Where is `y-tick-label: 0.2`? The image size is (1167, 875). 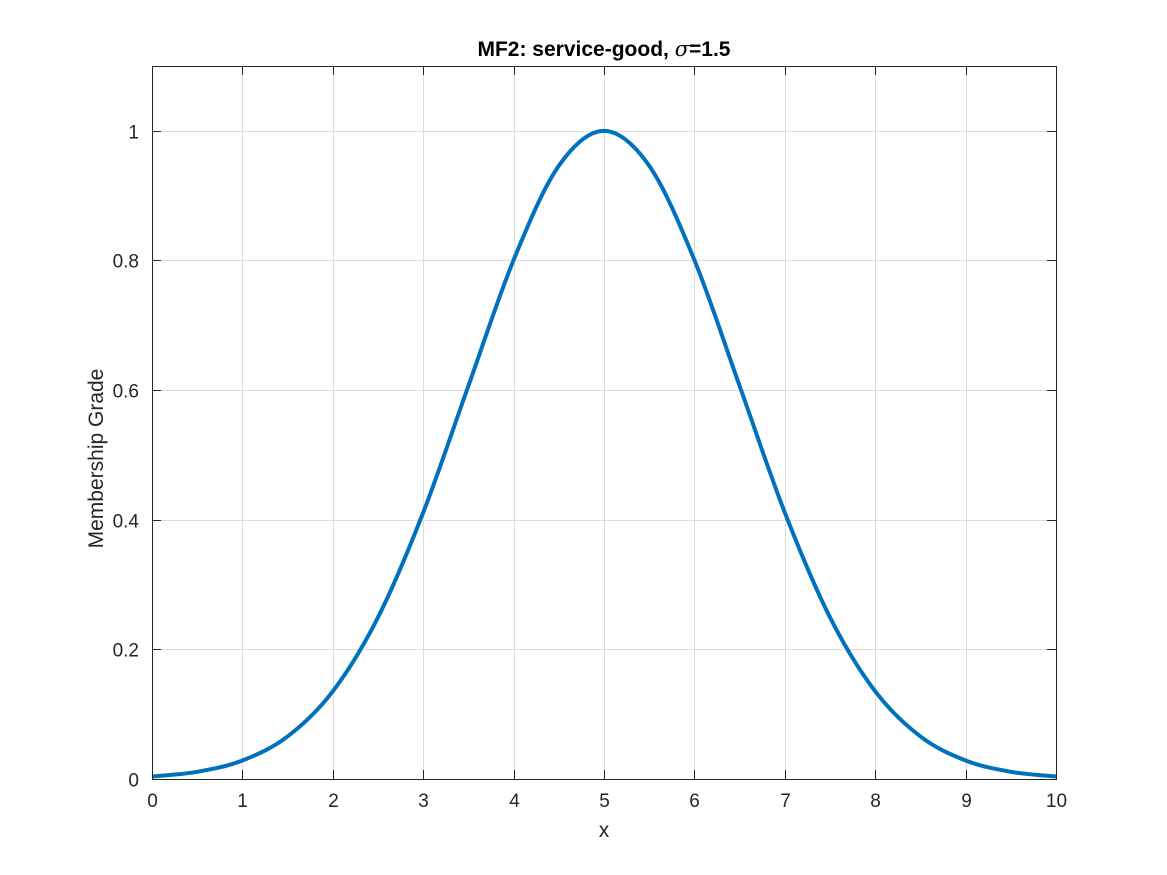 y-tick-label: 0.2 is located at coordinates (126, 651).